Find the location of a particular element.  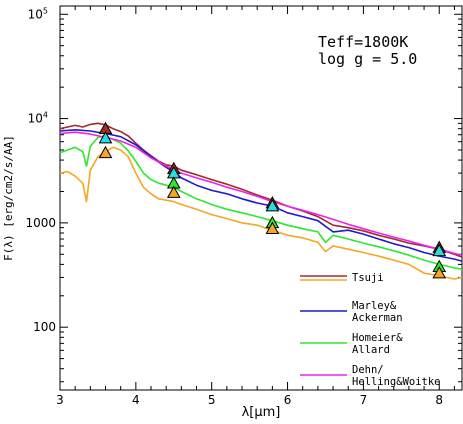

legend-label: Marley& is located at coordinates (374, 306).